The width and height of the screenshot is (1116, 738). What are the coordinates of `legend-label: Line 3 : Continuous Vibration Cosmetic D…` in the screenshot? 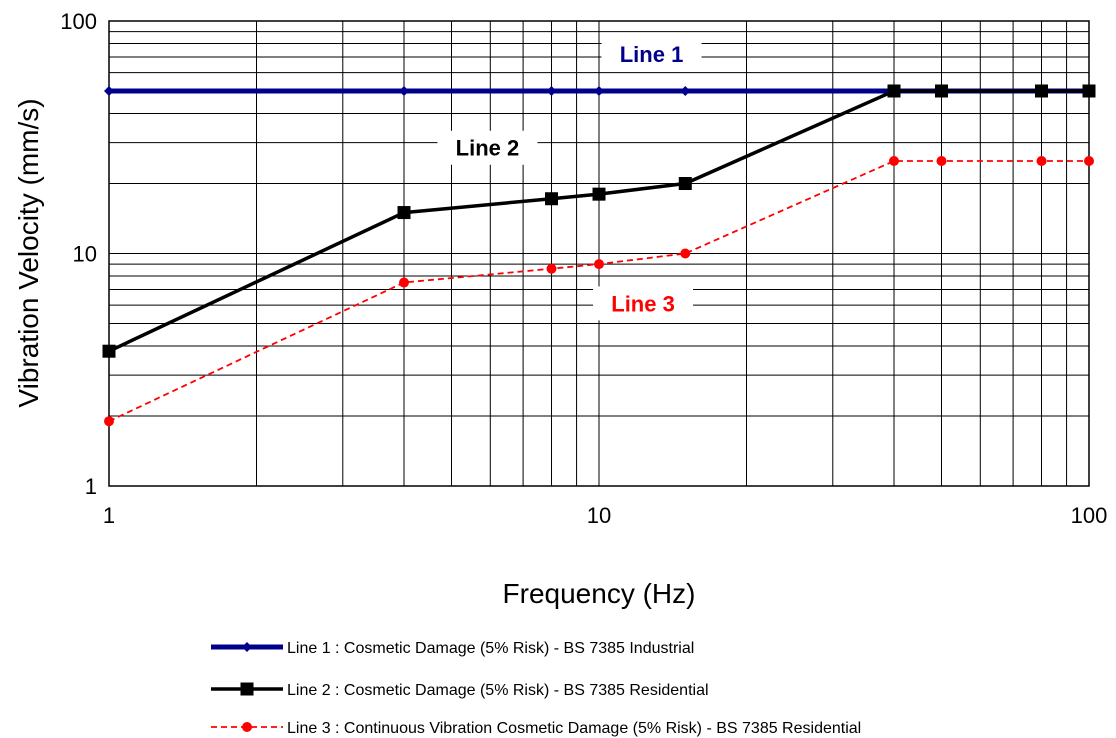 It's located at (574, 728).